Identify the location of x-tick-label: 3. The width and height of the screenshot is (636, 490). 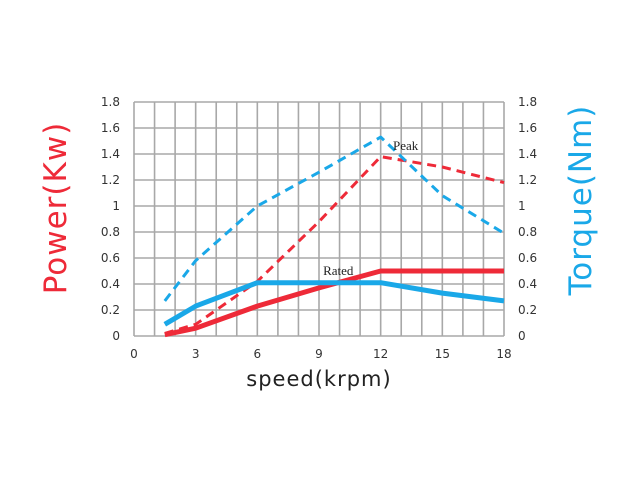
(196, 354).